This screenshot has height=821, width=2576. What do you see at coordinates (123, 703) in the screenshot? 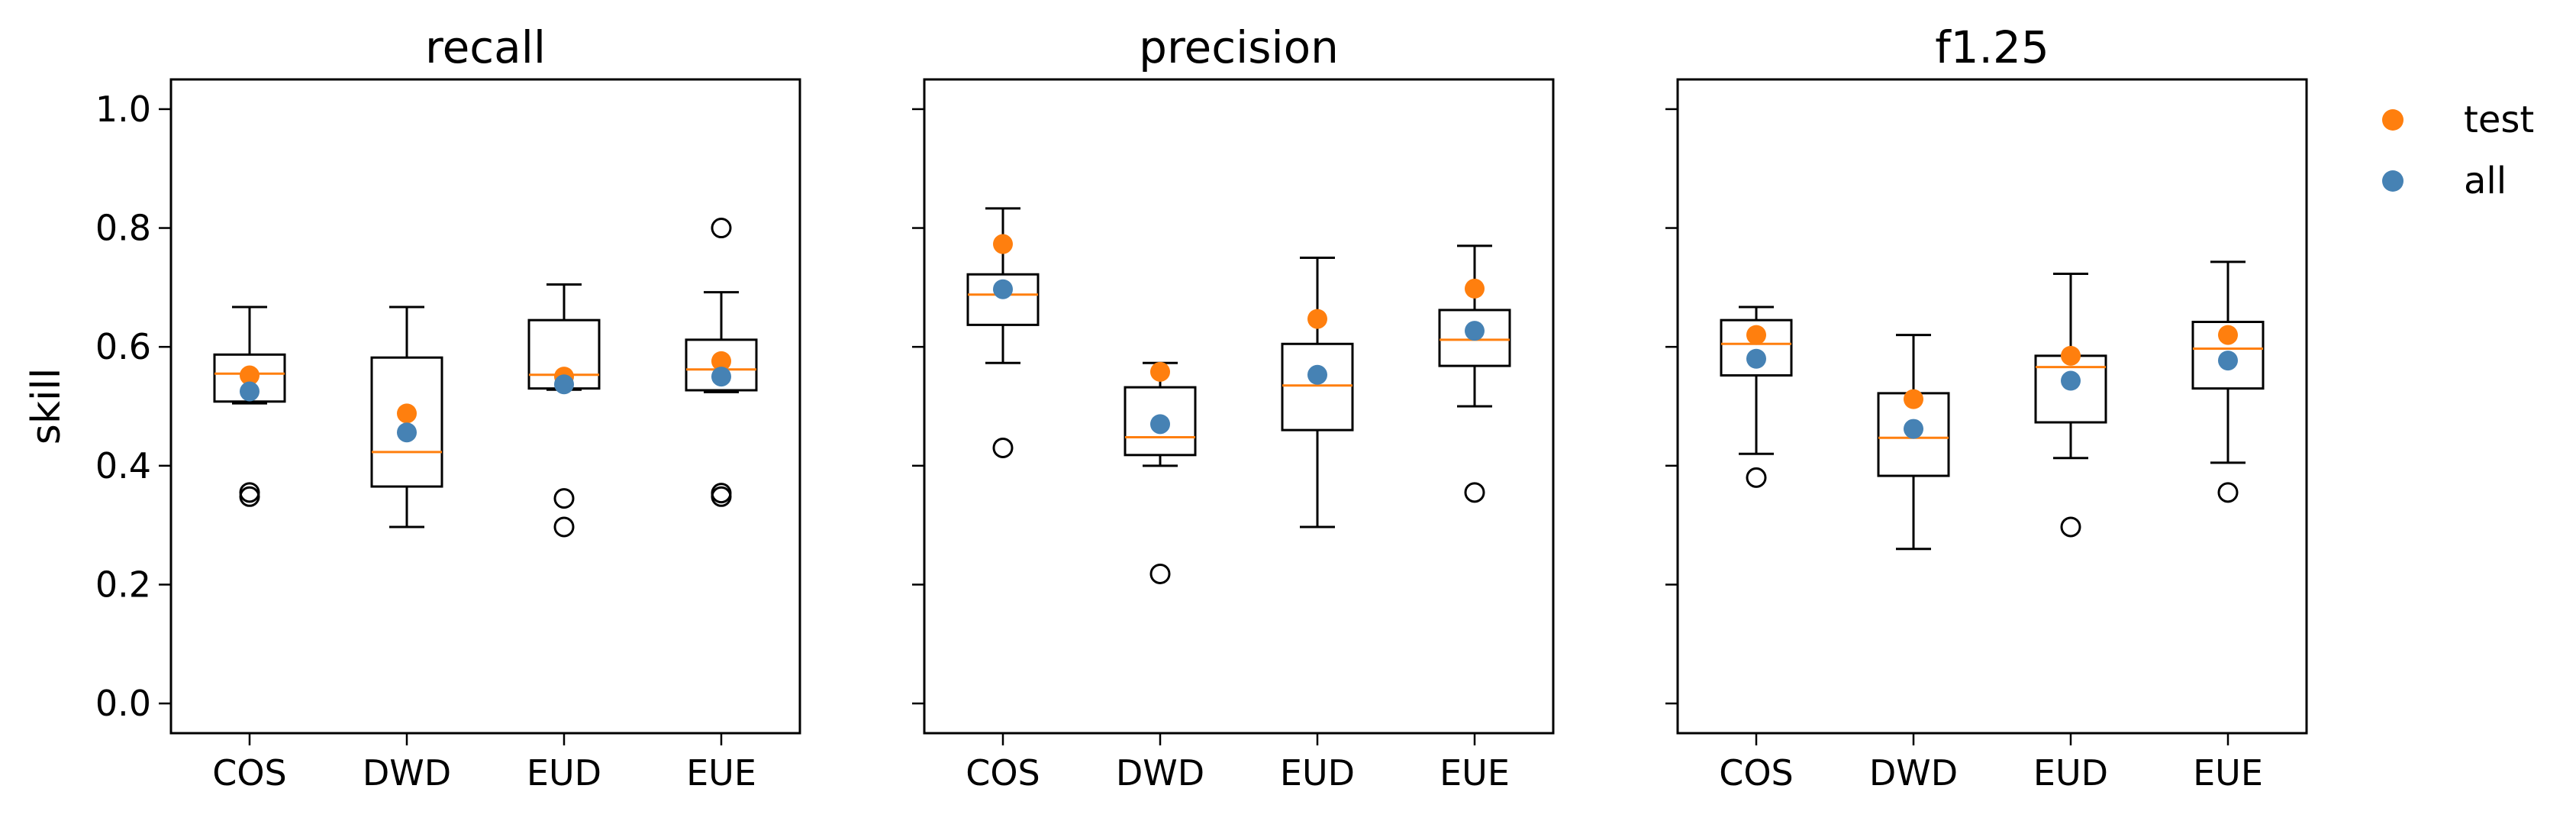
I see `y-tick-label: 0.0` at bounding box center [123, 703].